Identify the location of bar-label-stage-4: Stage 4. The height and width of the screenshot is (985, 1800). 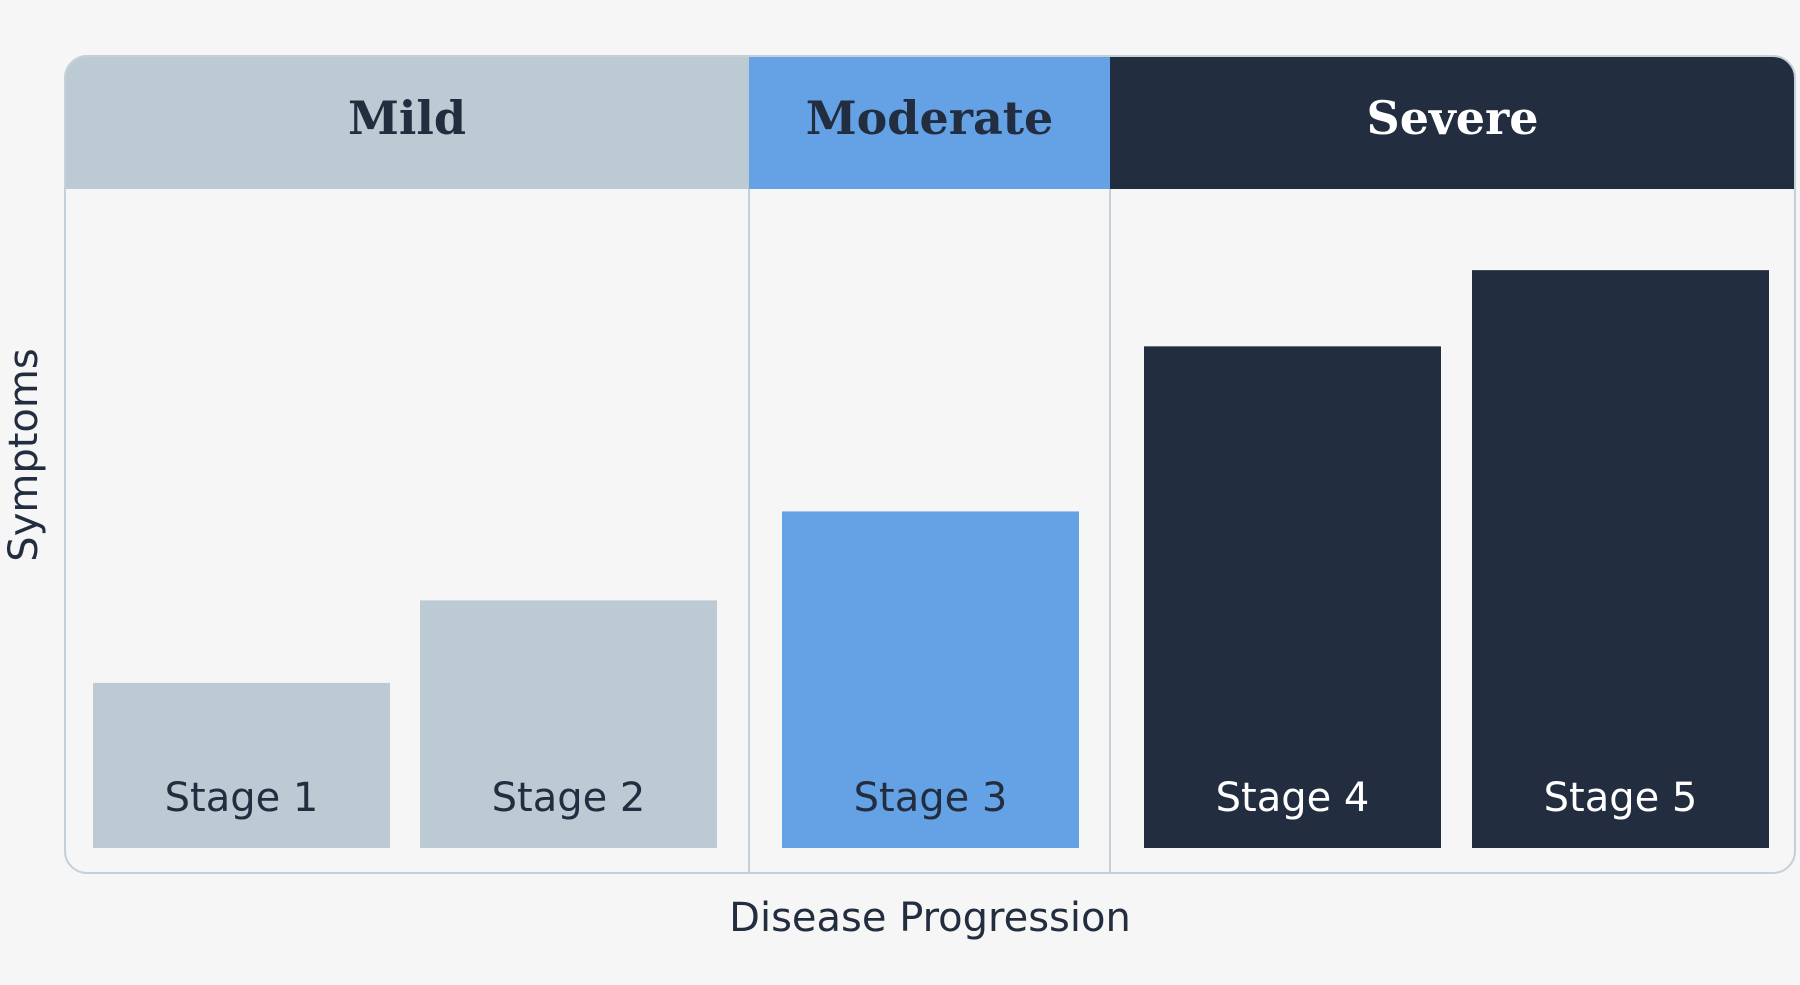
(1293, 798).